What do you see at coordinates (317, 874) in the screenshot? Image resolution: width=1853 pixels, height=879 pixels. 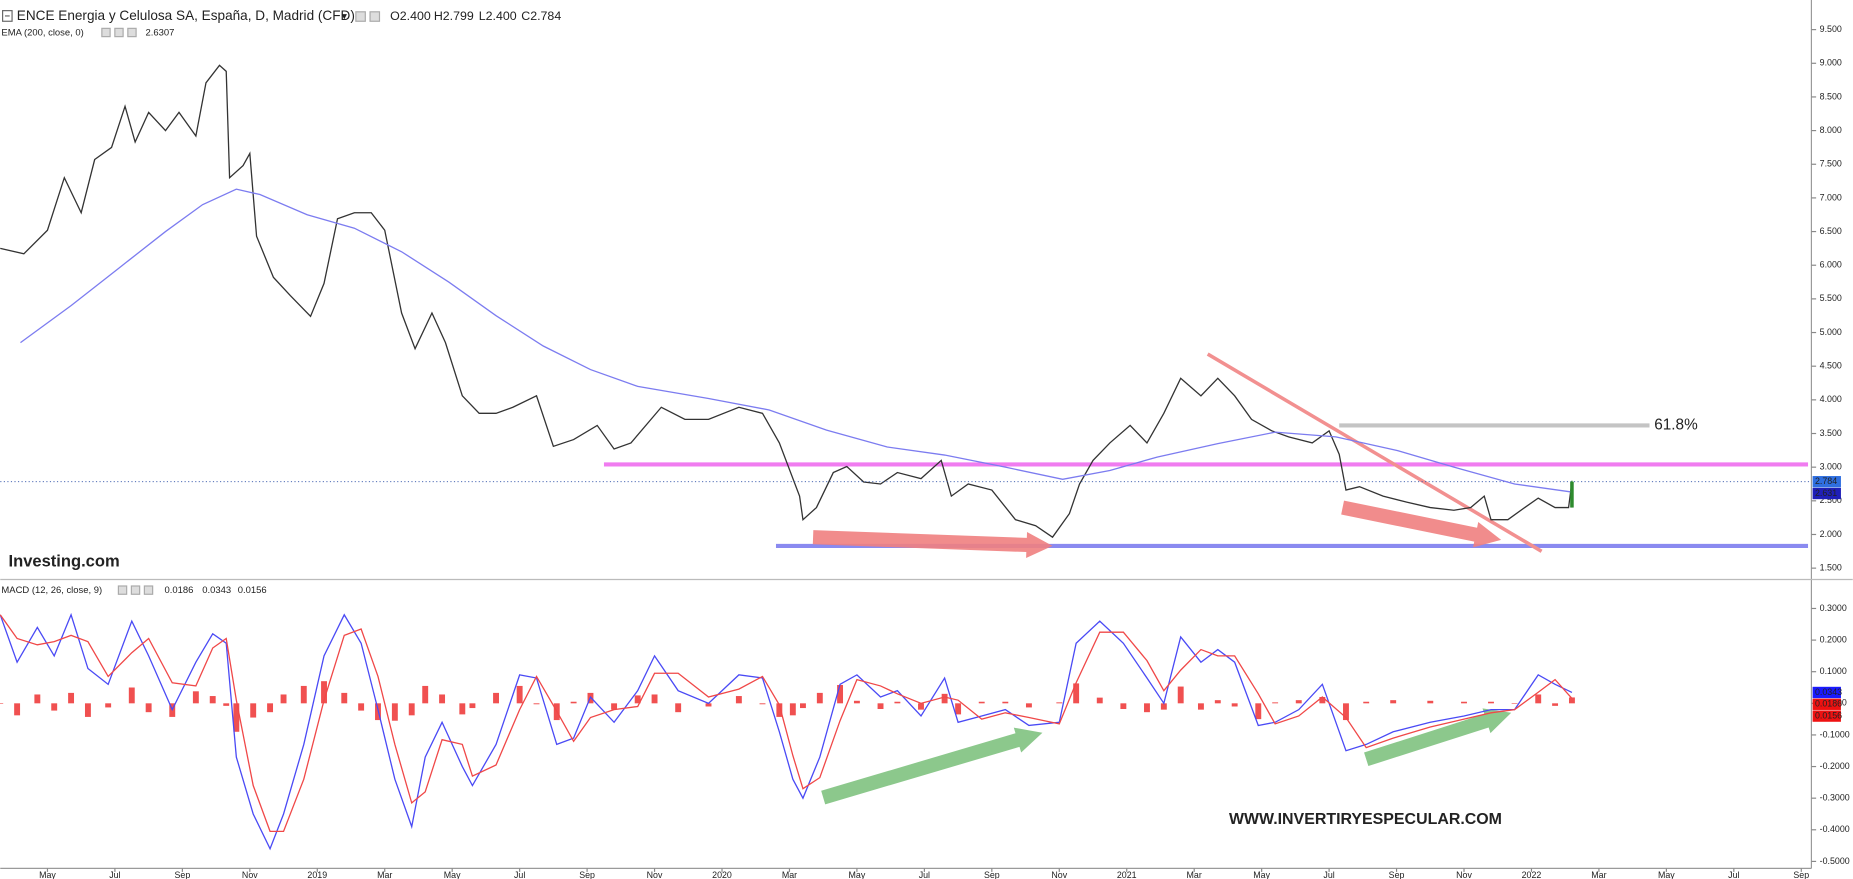 I see `x-tick-label: 2019` at bounding box center [317, 874].